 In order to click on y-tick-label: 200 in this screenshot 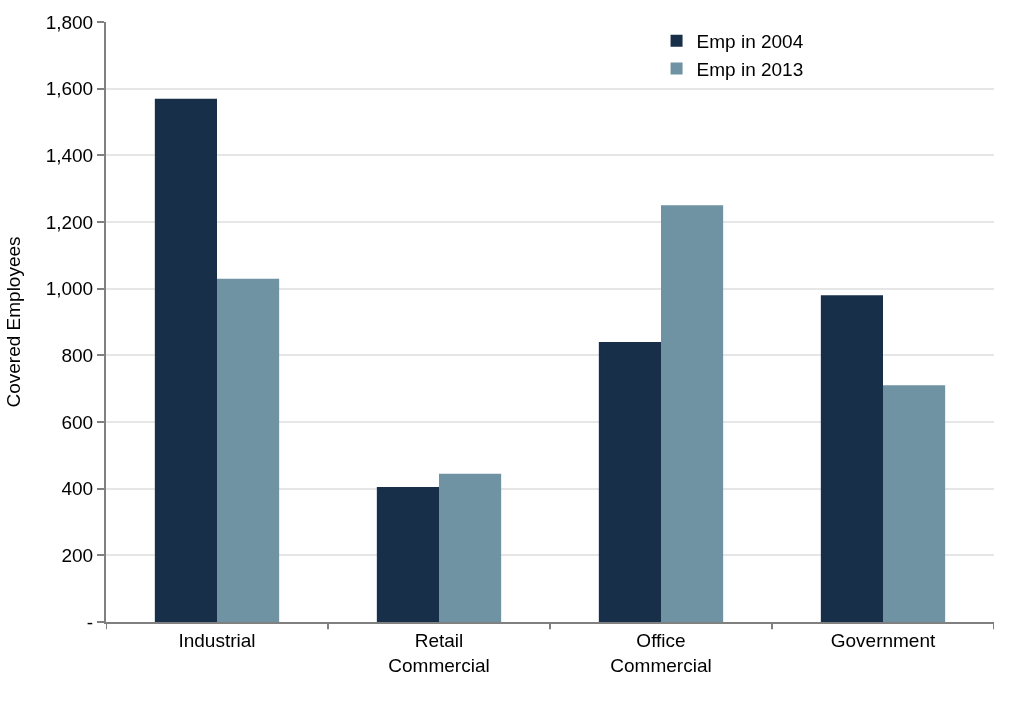, I will do `click(77, 555)`.